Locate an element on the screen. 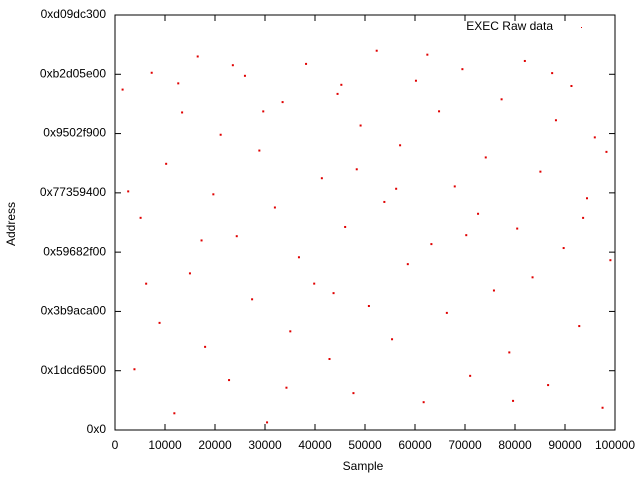 This screenshot has width=640, height=485. y-tick-label: 0xb2d05e00 is located at coordinates (73, 73).